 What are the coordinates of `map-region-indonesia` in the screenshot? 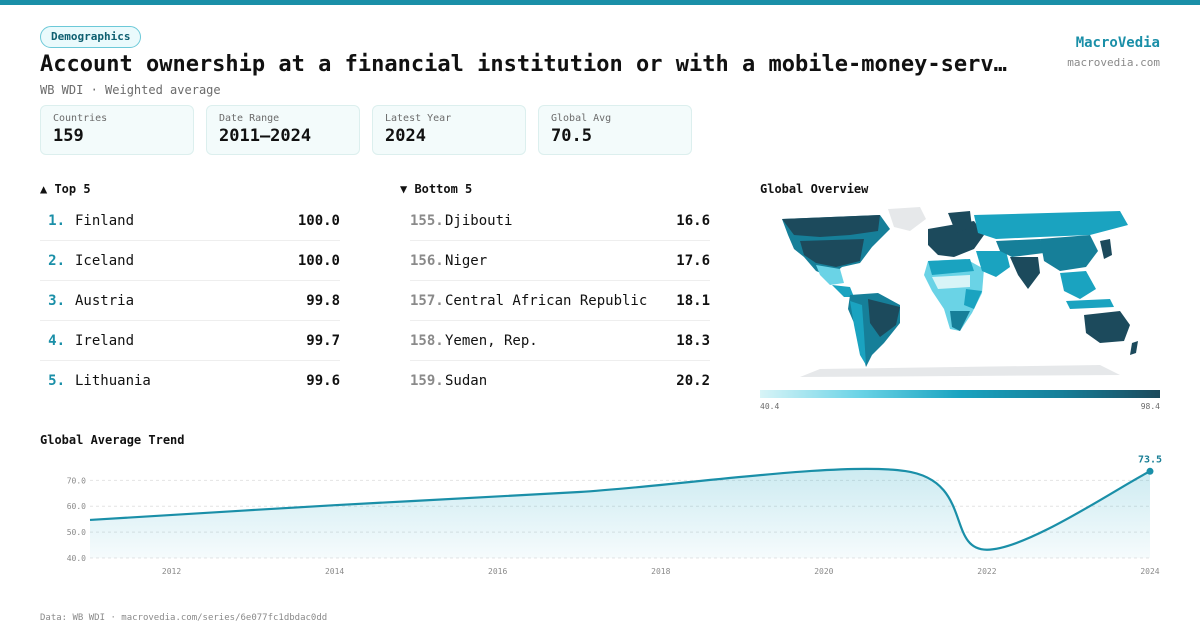 It's located at (1090, 304).